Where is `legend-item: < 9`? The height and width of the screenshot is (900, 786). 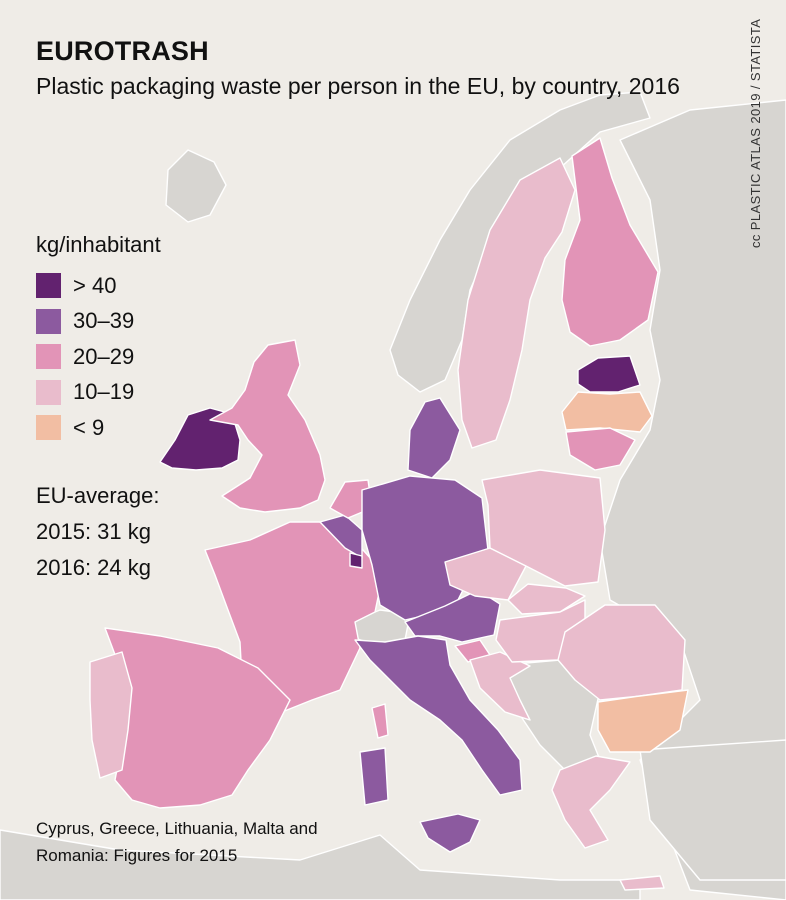
legend-item: < 9 is located at coordinates (98, 428).